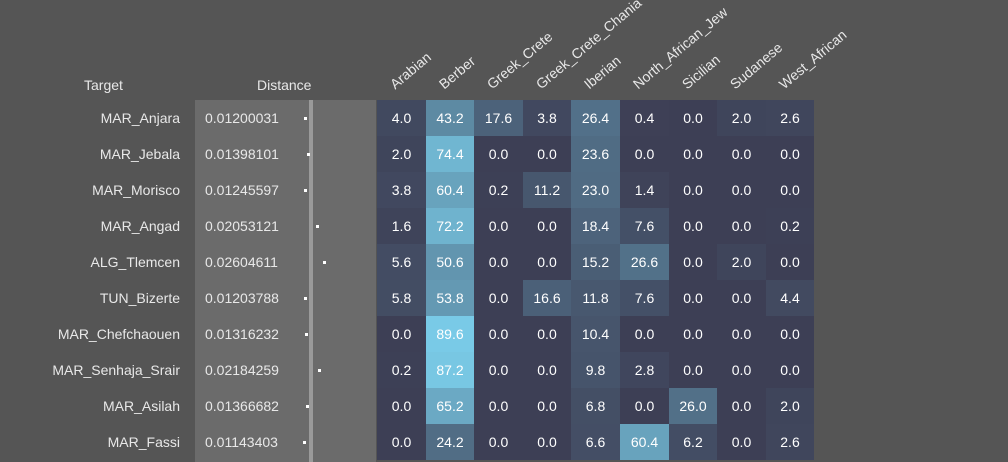 The image size is (1008, 462). What do you see at coordinates (141, 406) in the screenshot?
I see `row-label: MAR_Asilah` at bounding box center [141, 406].